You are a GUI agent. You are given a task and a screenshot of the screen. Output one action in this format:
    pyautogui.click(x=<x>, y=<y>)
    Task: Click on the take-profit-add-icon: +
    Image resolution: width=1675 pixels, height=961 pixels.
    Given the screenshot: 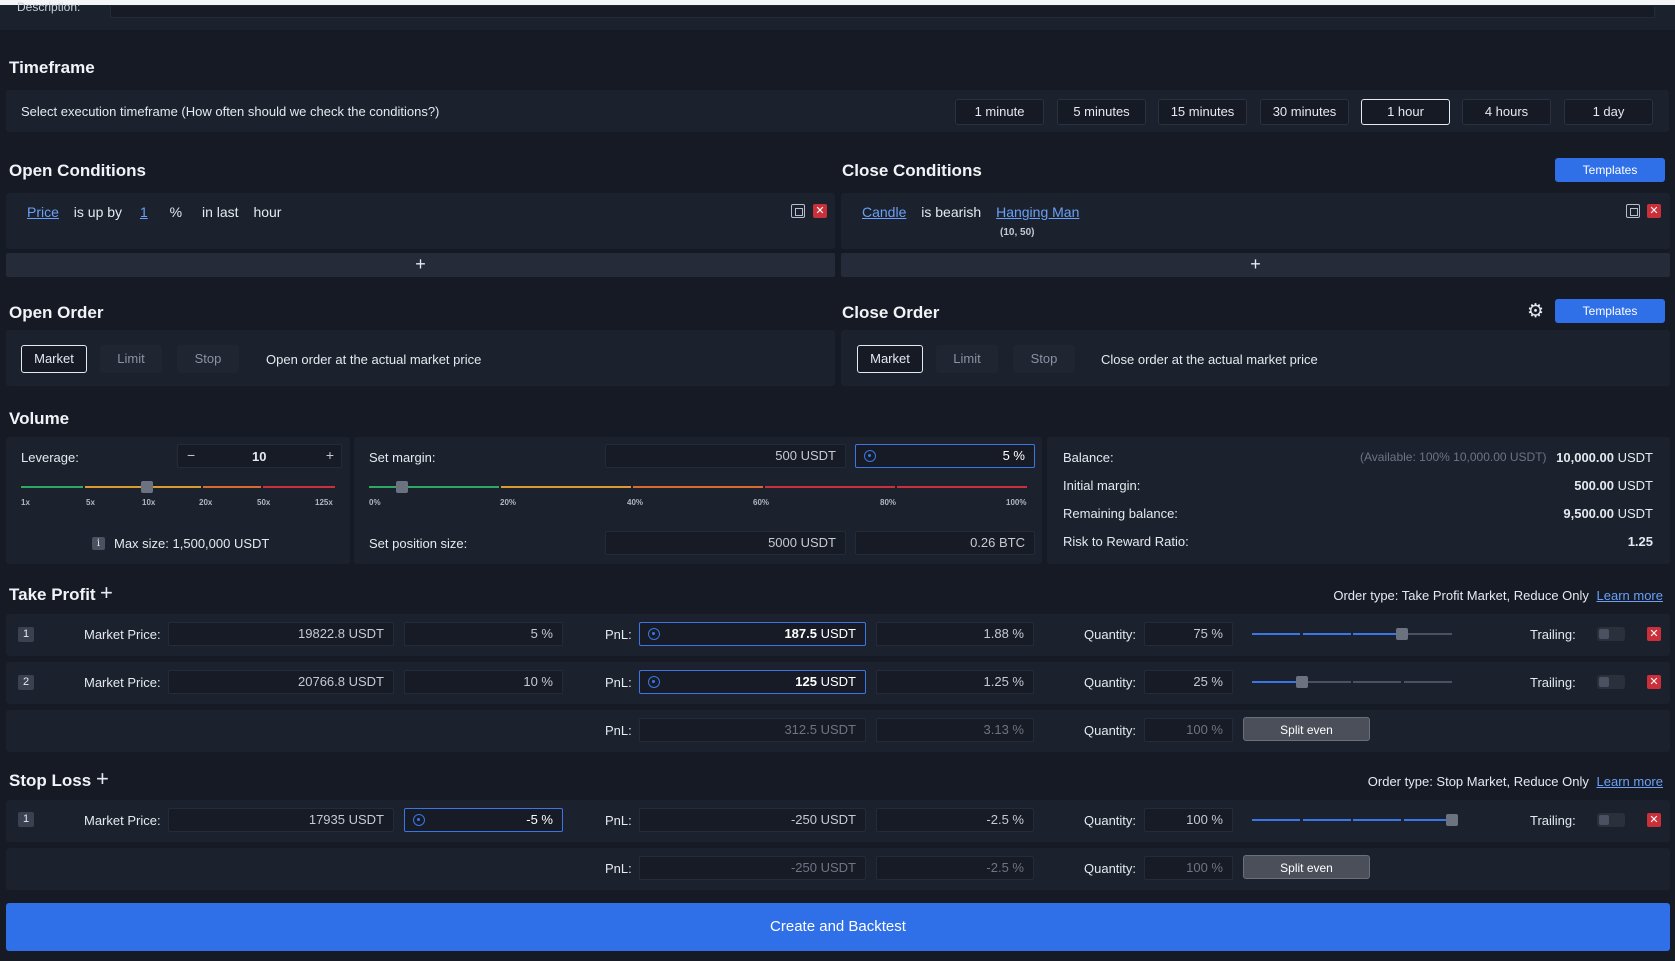 What is the action you would take?
    pyautogui.click(x=106, y=592)
    